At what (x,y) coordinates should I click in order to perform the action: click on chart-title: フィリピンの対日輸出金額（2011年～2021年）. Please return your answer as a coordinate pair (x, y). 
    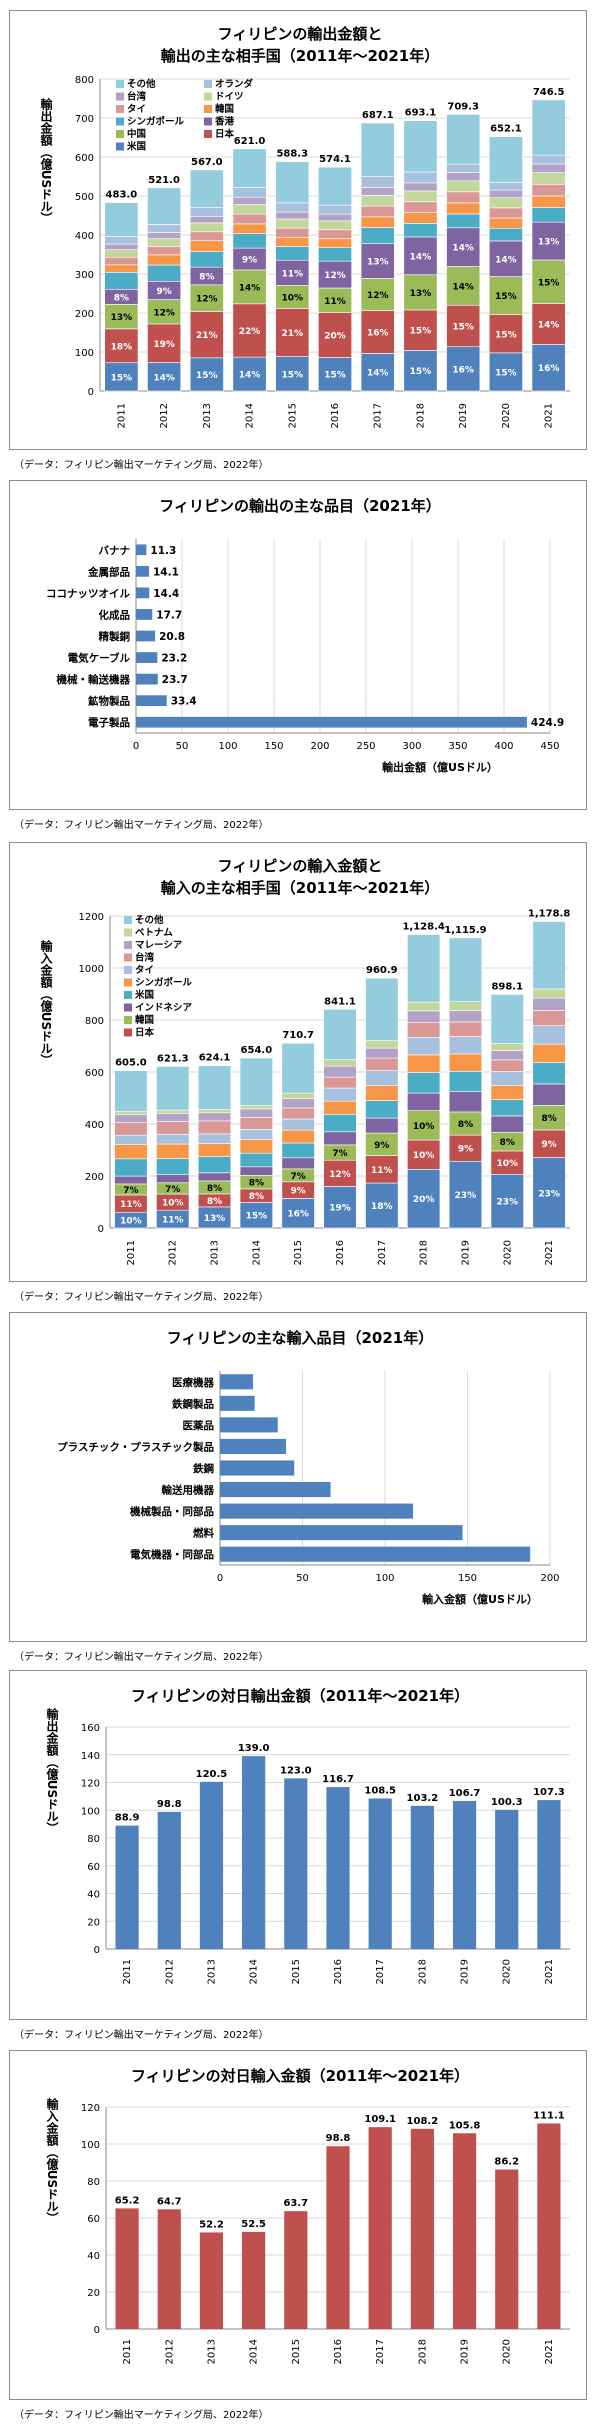
    Looking at the image, I should click on (300, 1696).